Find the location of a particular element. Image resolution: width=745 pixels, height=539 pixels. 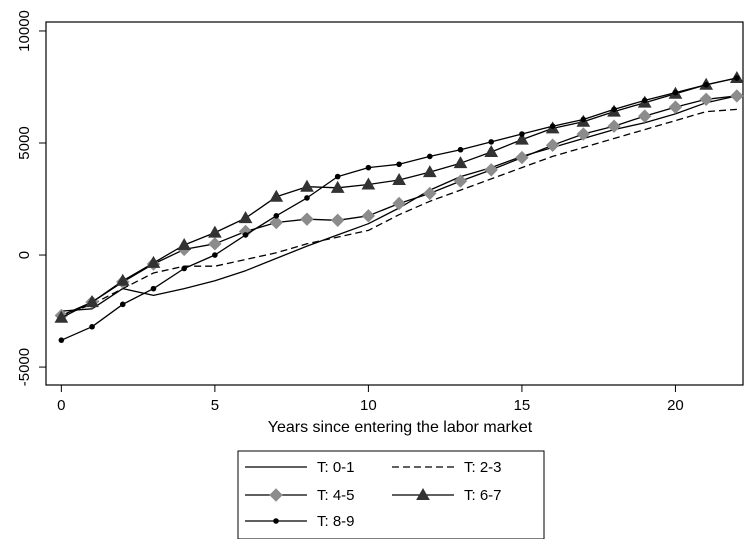

legend-label: T: 0-1 is located at coordinates (336, 467).